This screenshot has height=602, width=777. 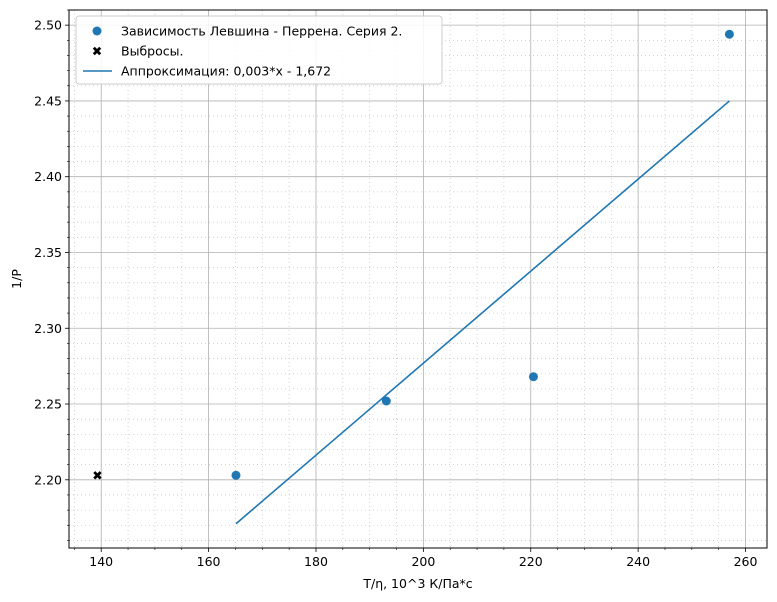 I want to click on x-tick-label: 240, so click(x=638, y=561).